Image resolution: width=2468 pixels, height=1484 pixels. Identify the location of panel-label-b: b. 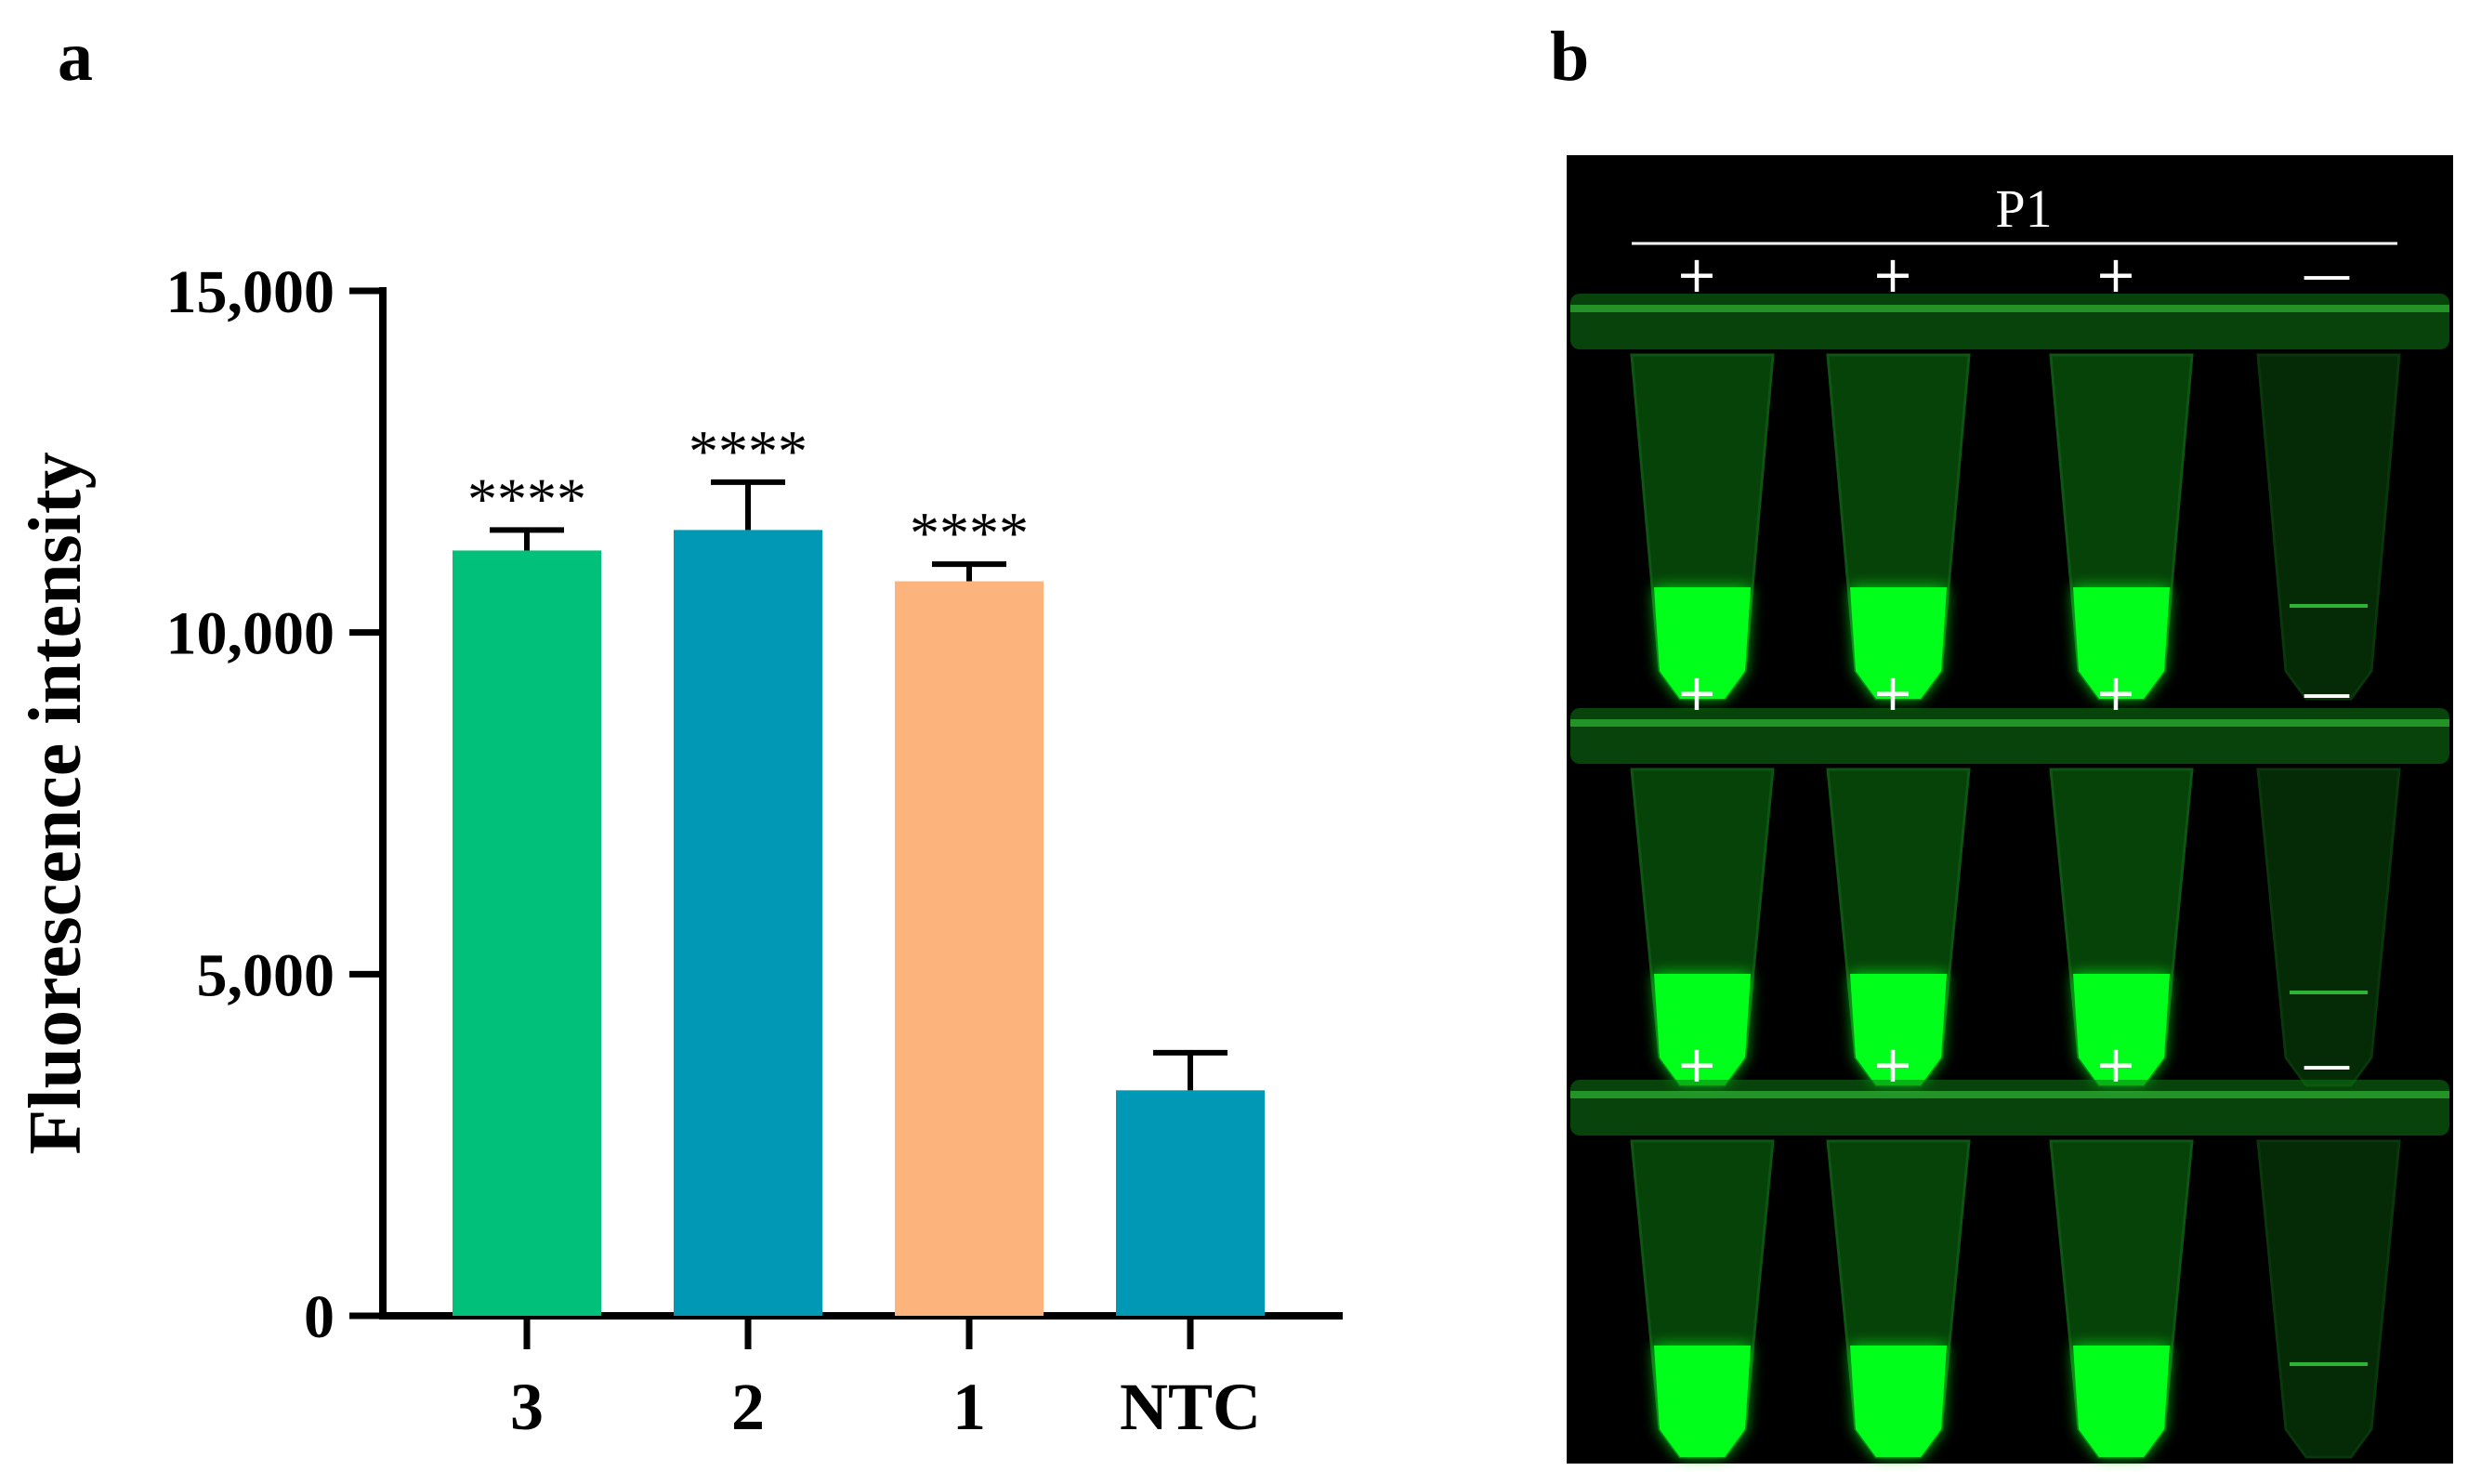
(1570, 57).